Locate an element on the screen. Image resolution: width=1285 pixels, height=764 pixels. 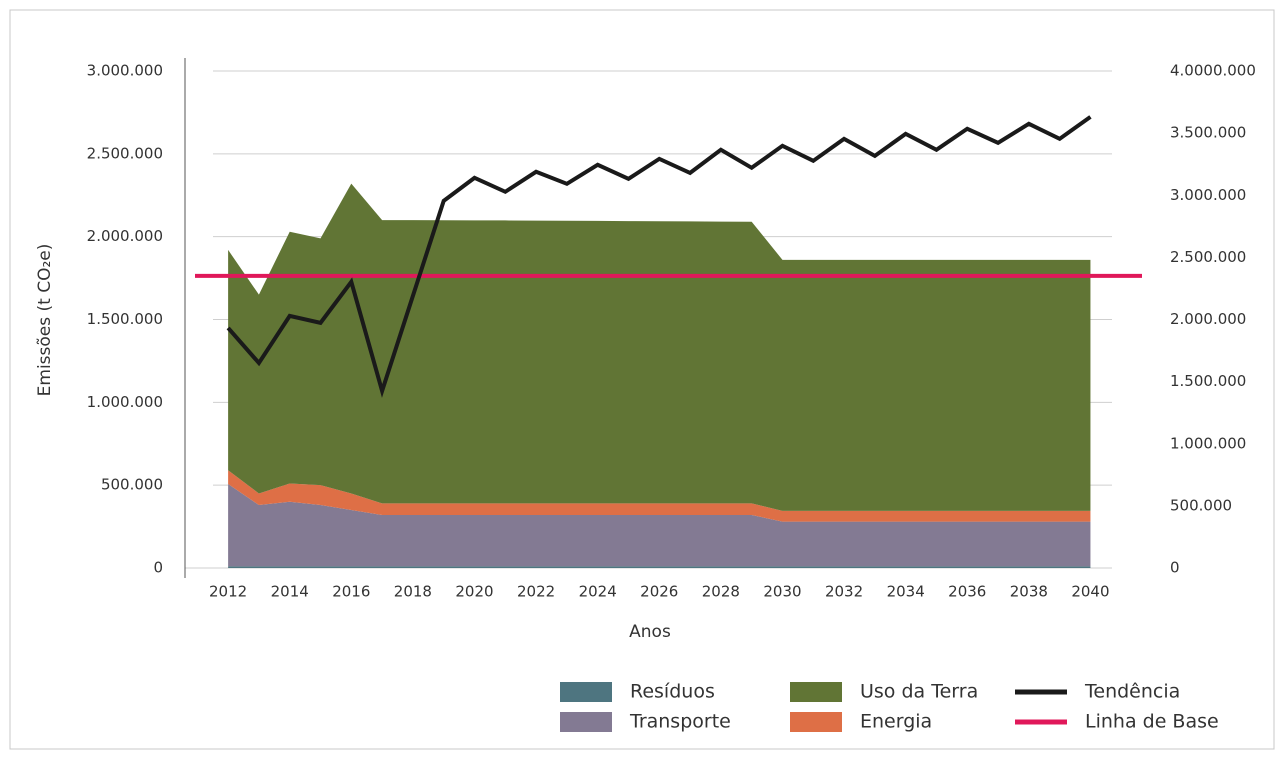
x-tick-label: 2014 is located at coordinates (290, 592).